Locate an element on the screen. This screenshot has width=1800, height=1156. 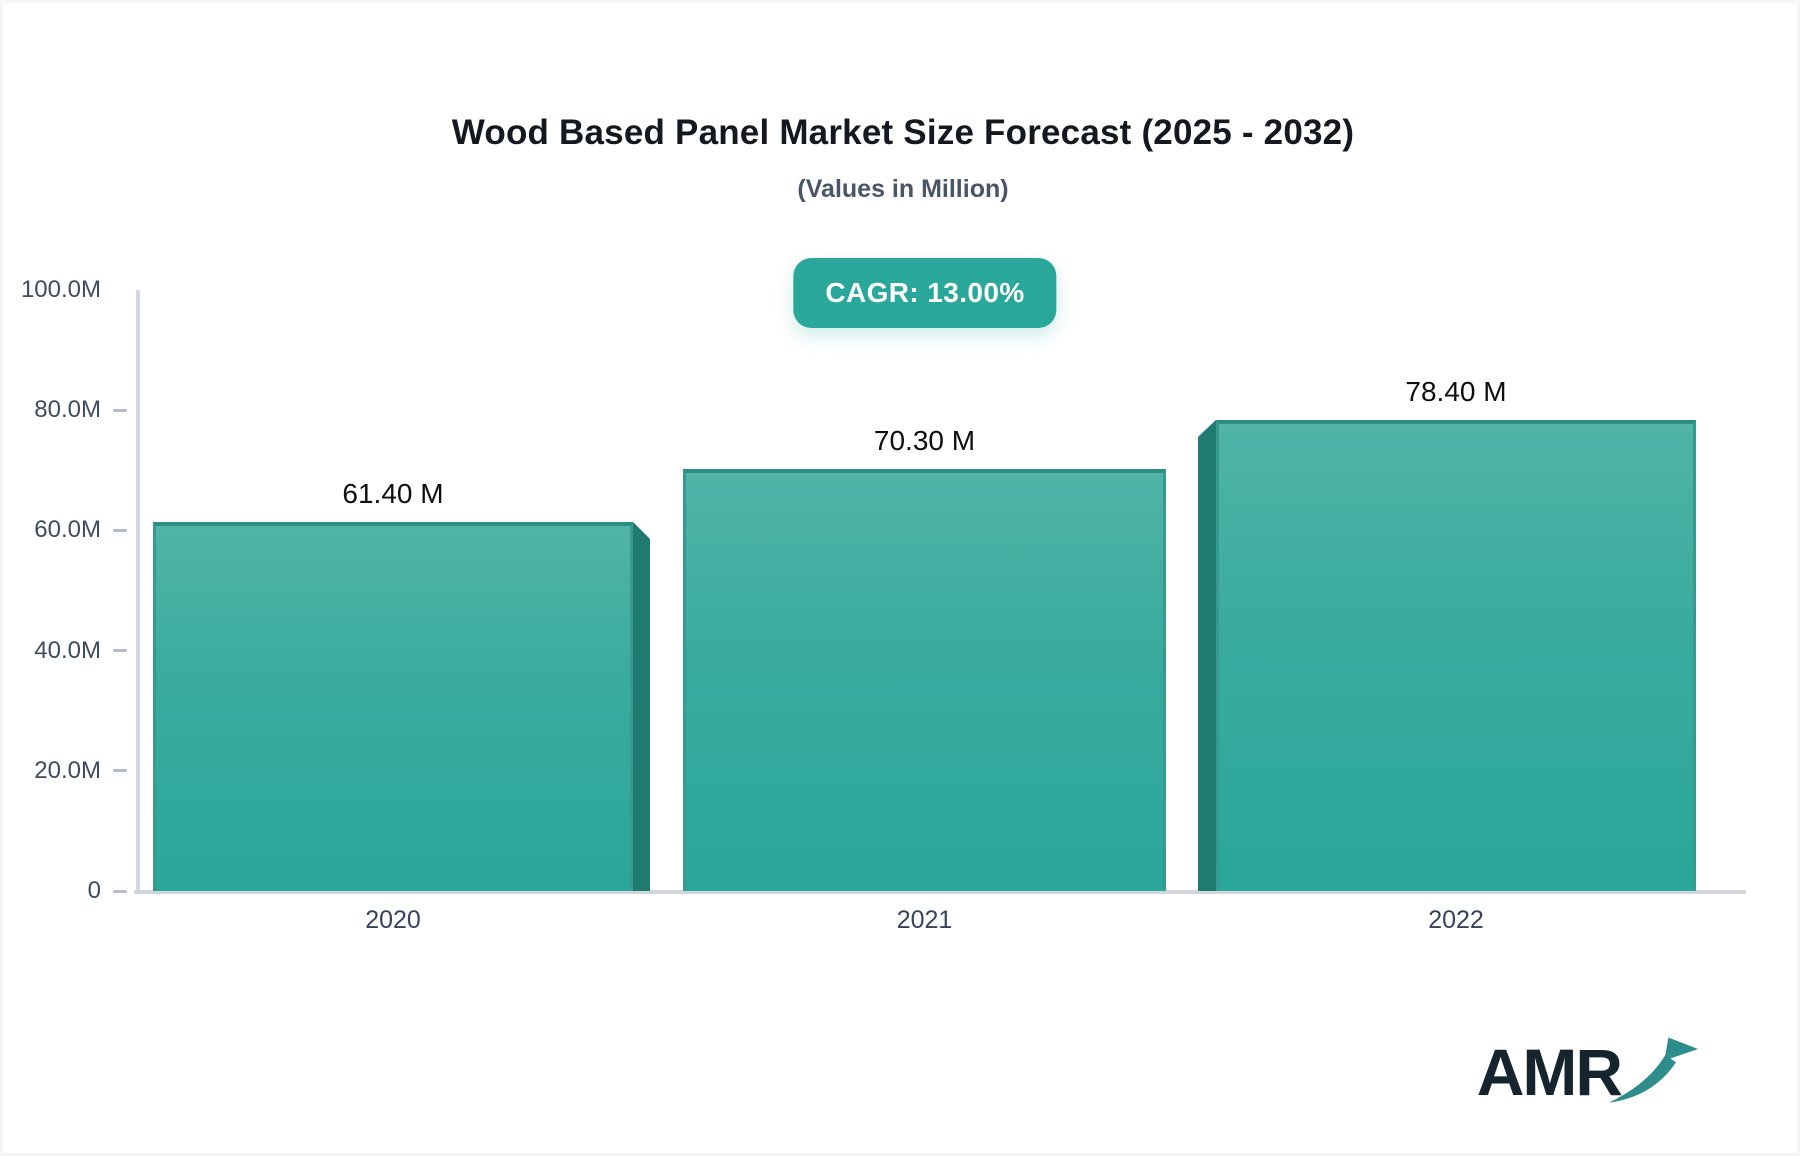
growth-arrow-icon is located at coordinates (1653, 1070).